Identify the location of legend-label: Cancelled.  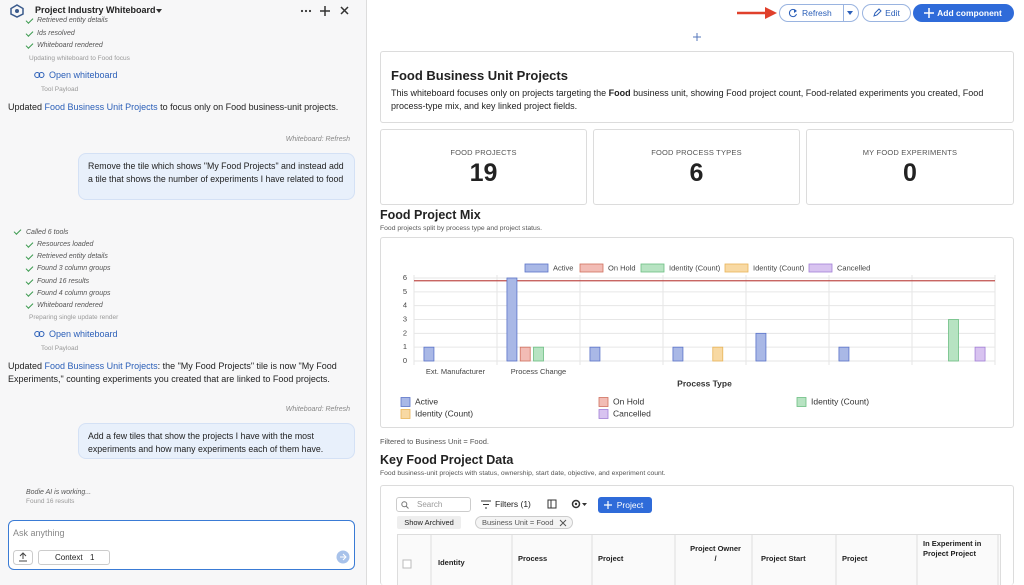
(632, 413).